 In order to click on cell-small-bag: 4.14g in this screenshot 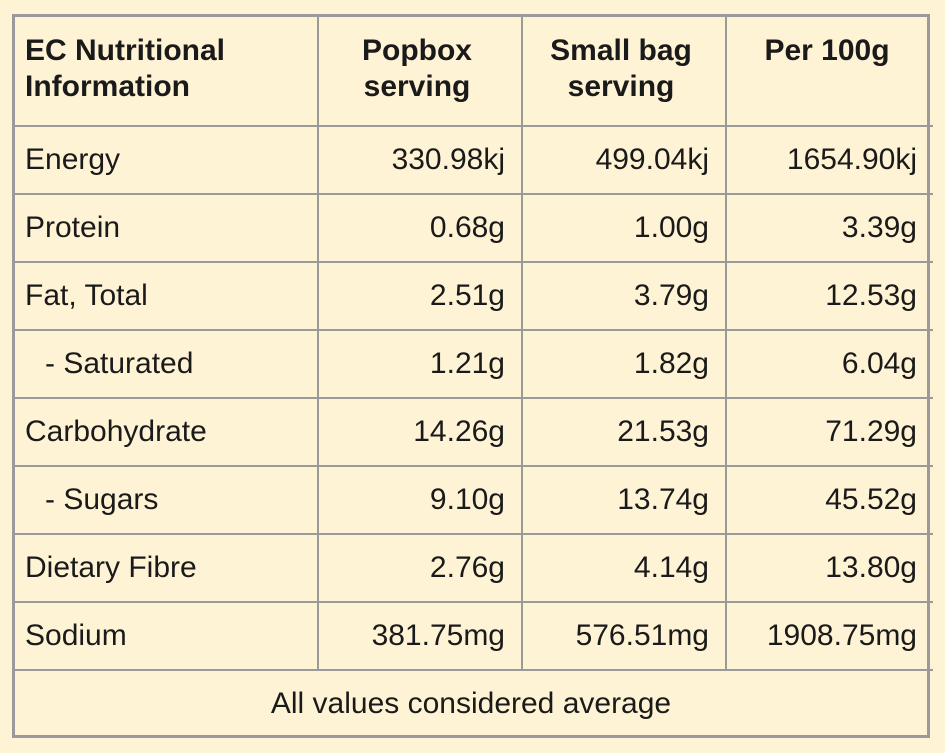, I will do `click(624, 568)`.